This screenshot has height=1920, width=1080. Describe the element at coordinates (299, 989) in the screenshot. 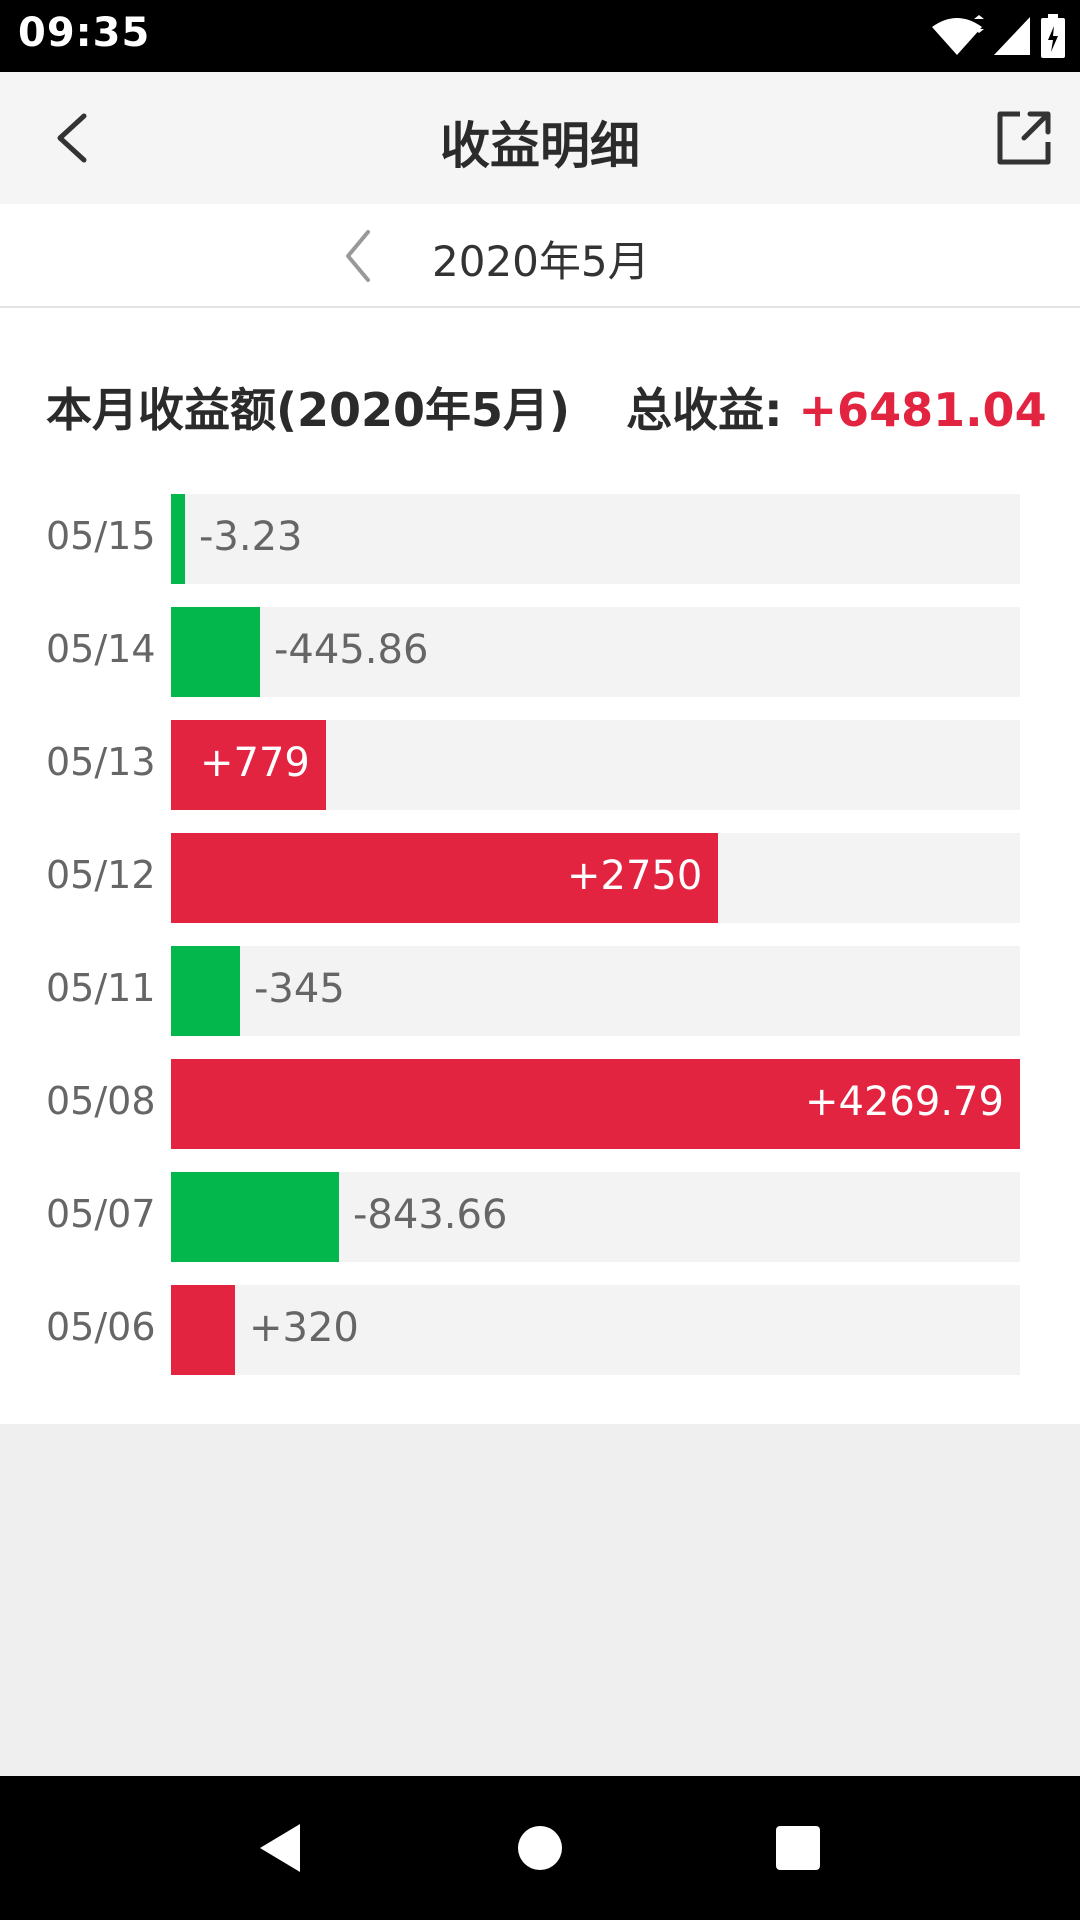

I see `bar-value-label: -345` at that location.